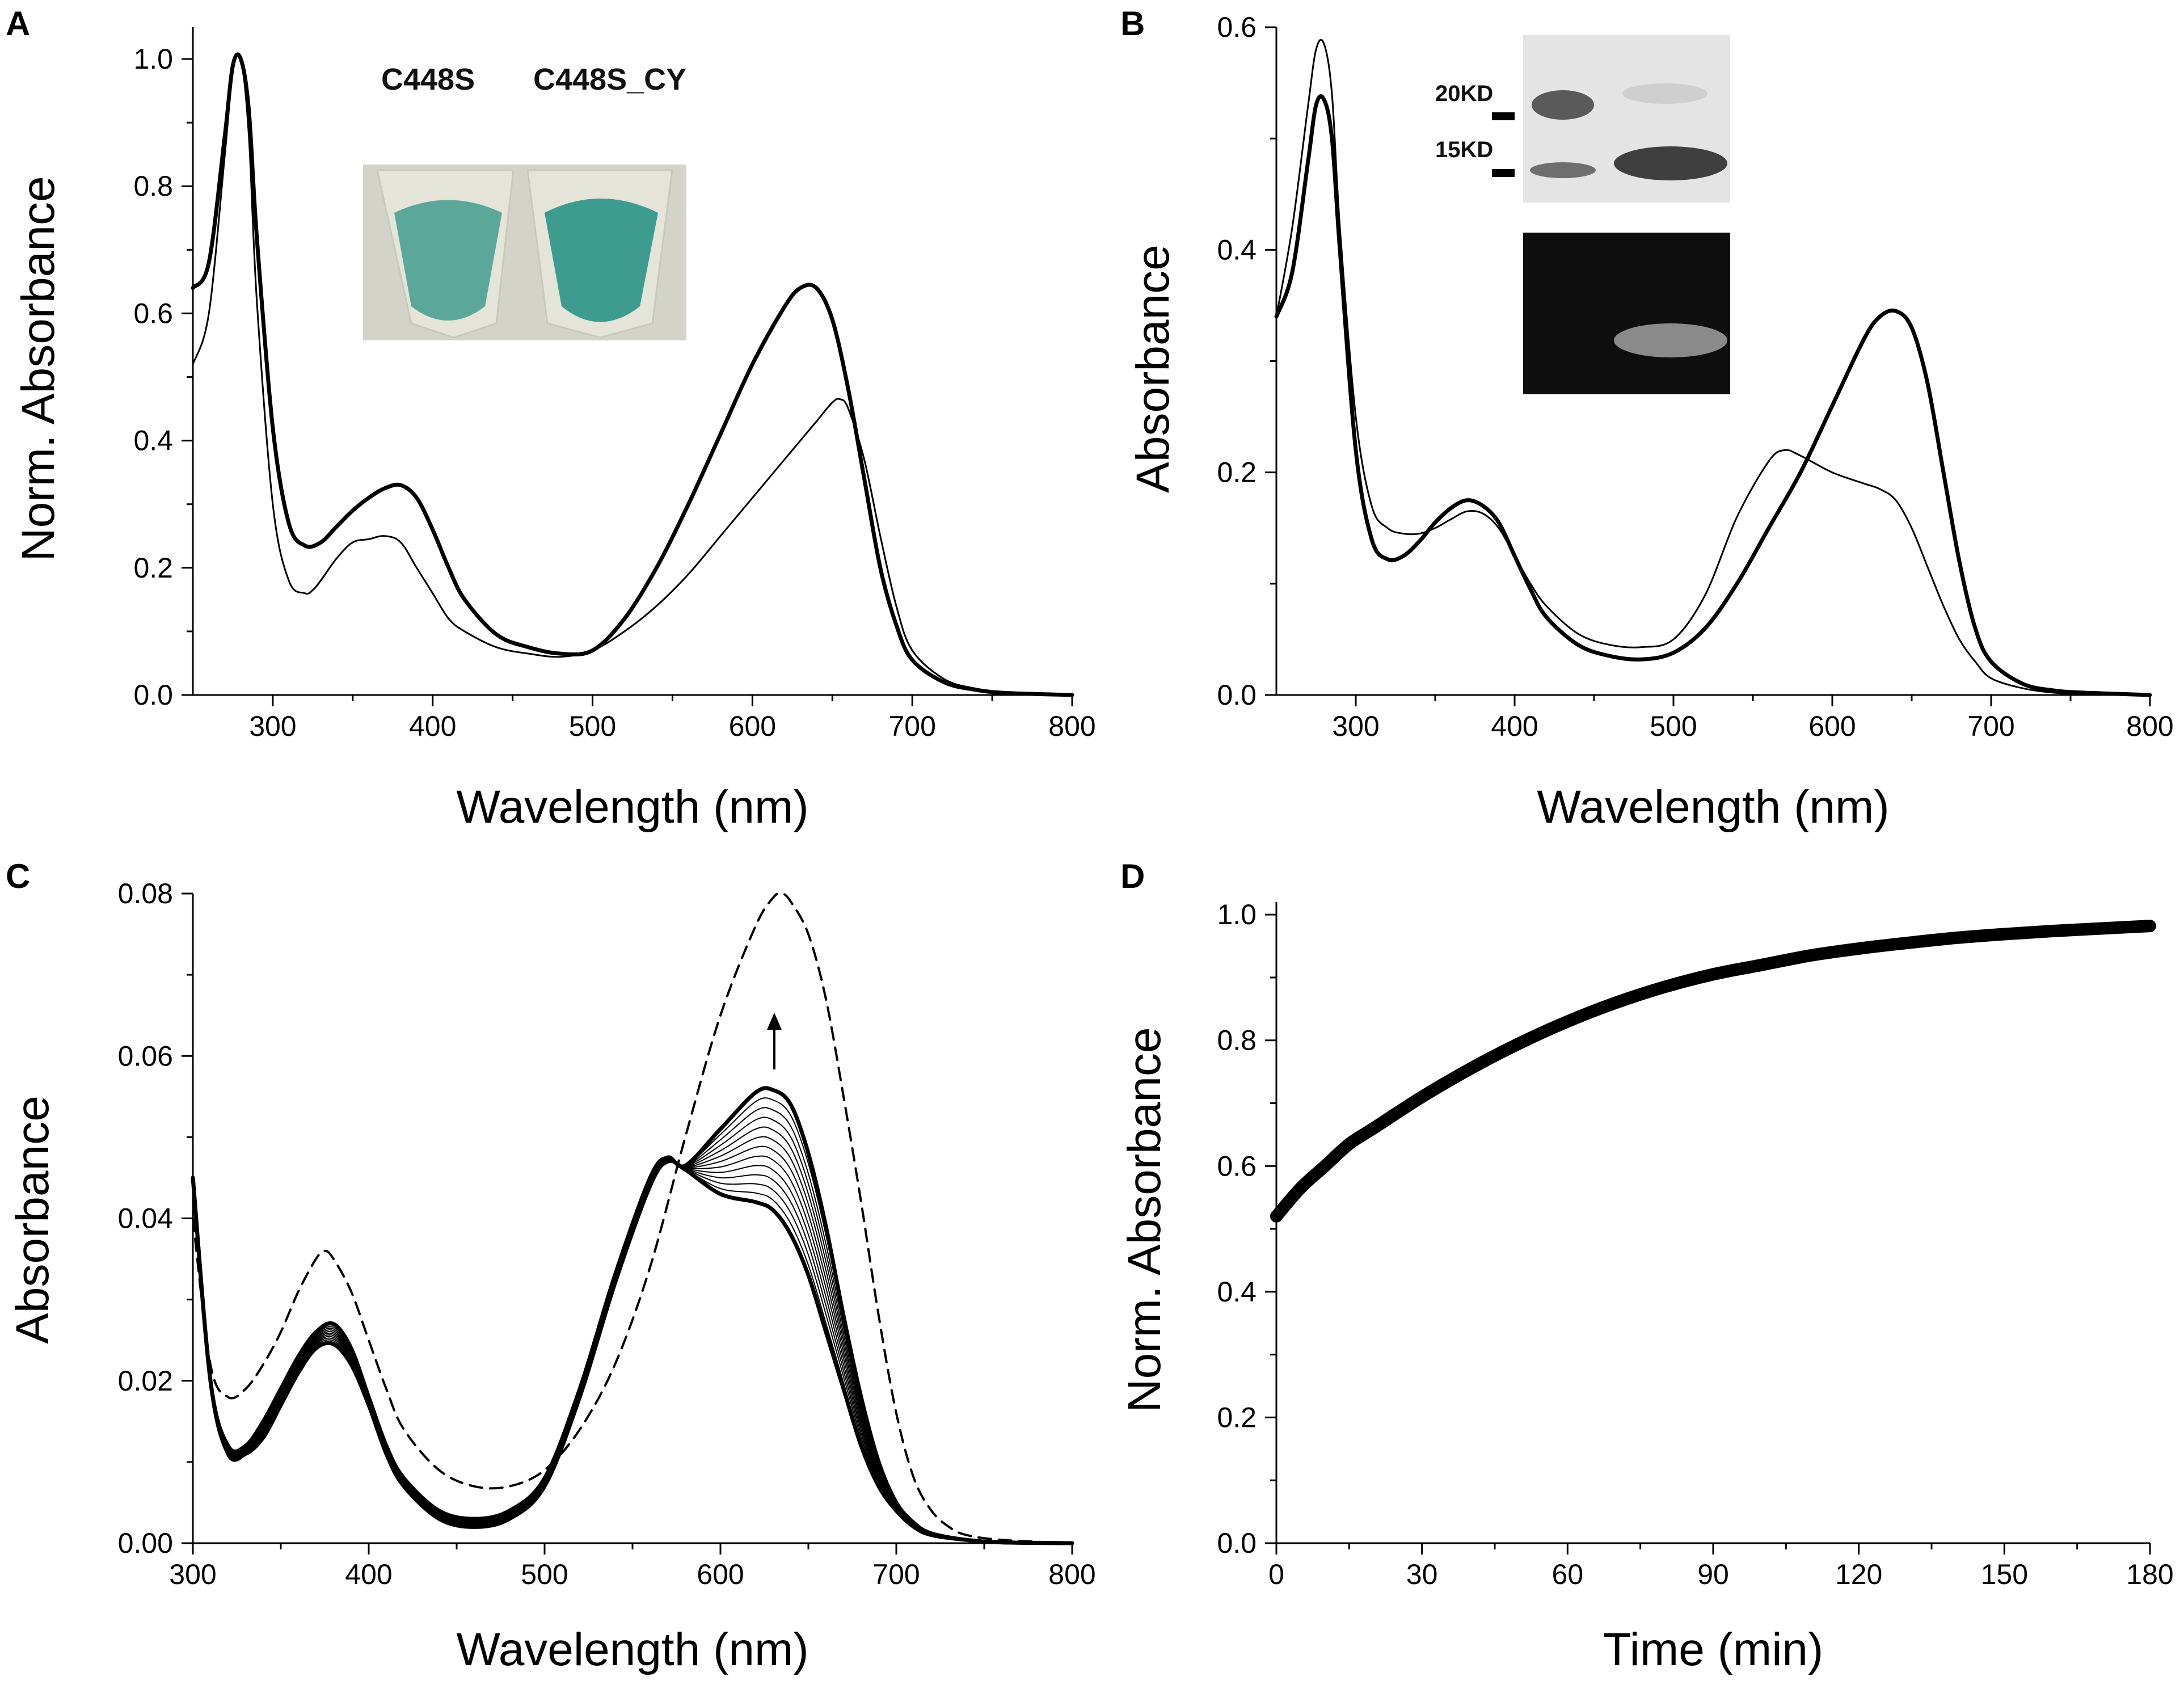  What do you see at coordinates (1713, 395) in the screenshot?
I see `series-bold` at bounding box center [1713, 395].